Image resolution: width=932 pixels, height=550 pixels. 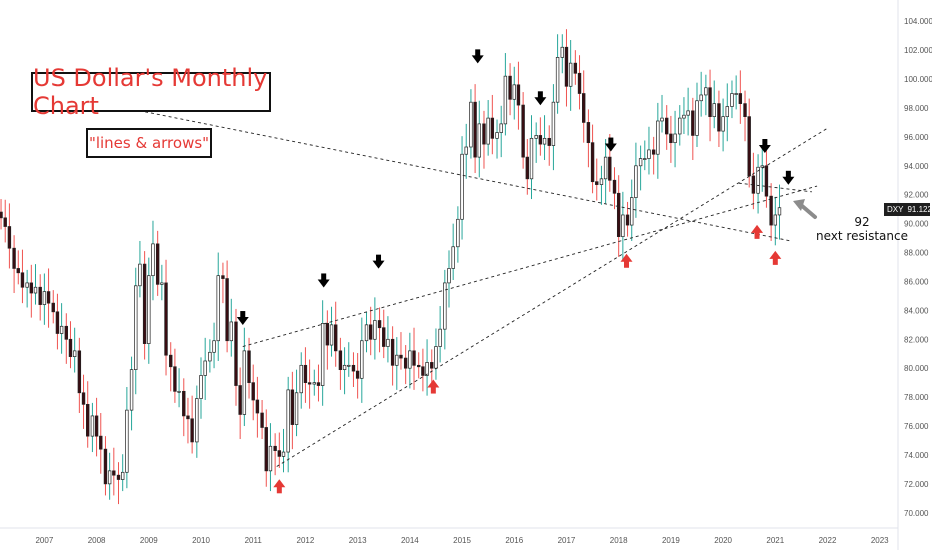 I want to click on resistance-label: next resistance, so click(x=862, y=236).